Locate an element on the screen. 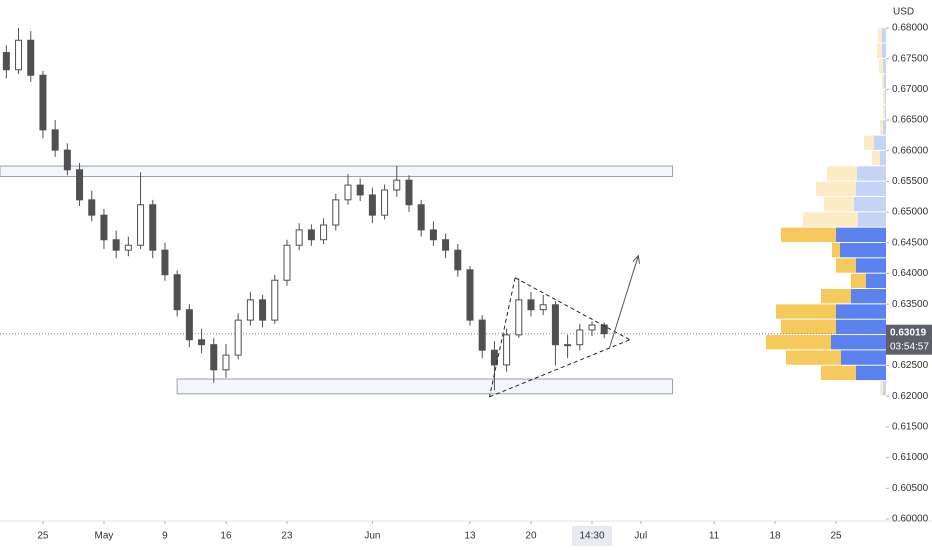 The width and height of the screenshot is (932, 550). x-tick-label: 16 is located at coordinates (226, 536).